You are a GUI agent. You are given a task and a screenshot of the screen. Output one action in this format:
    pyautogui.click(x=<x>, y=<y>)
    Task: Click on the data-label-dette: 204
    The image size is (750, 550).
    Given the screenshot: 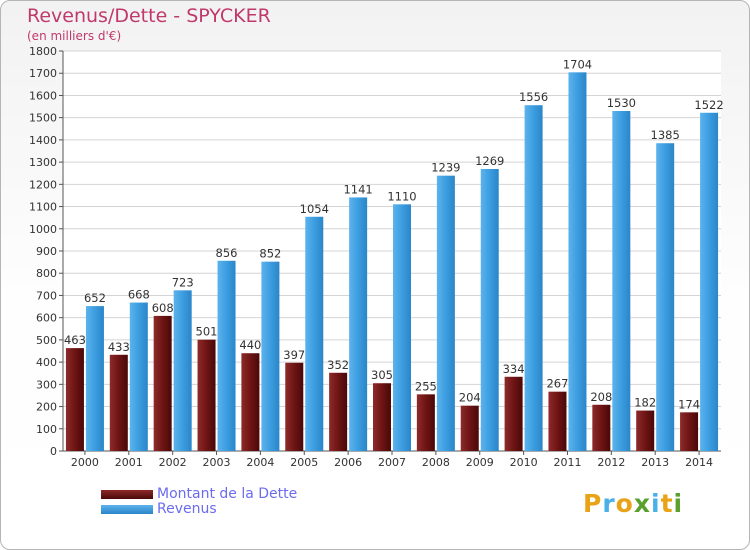 What is the action you would take?
    pyautogui.click(x=470, y=398)
    